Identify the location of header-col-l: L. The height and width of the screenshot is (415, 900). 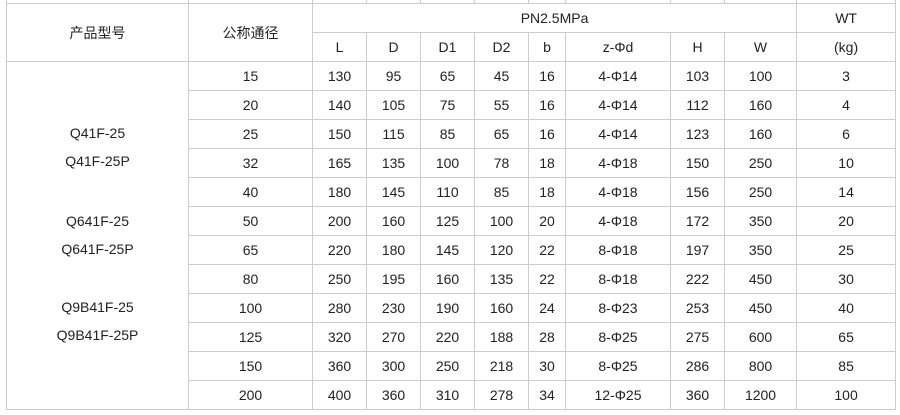
(339, 47).